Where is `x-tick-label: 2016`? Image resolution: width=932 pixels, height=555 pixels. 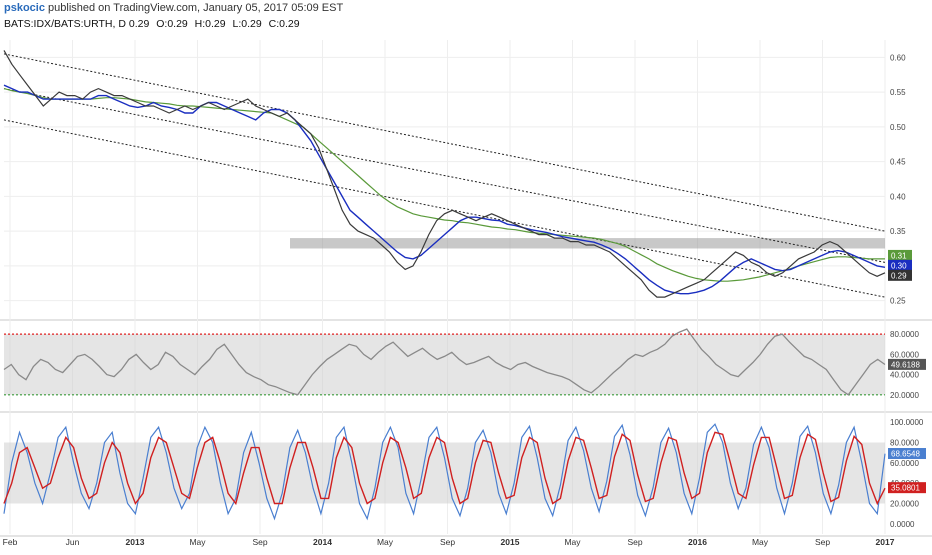
x-tick-label: 2016 is located at coordinates (697, 542).